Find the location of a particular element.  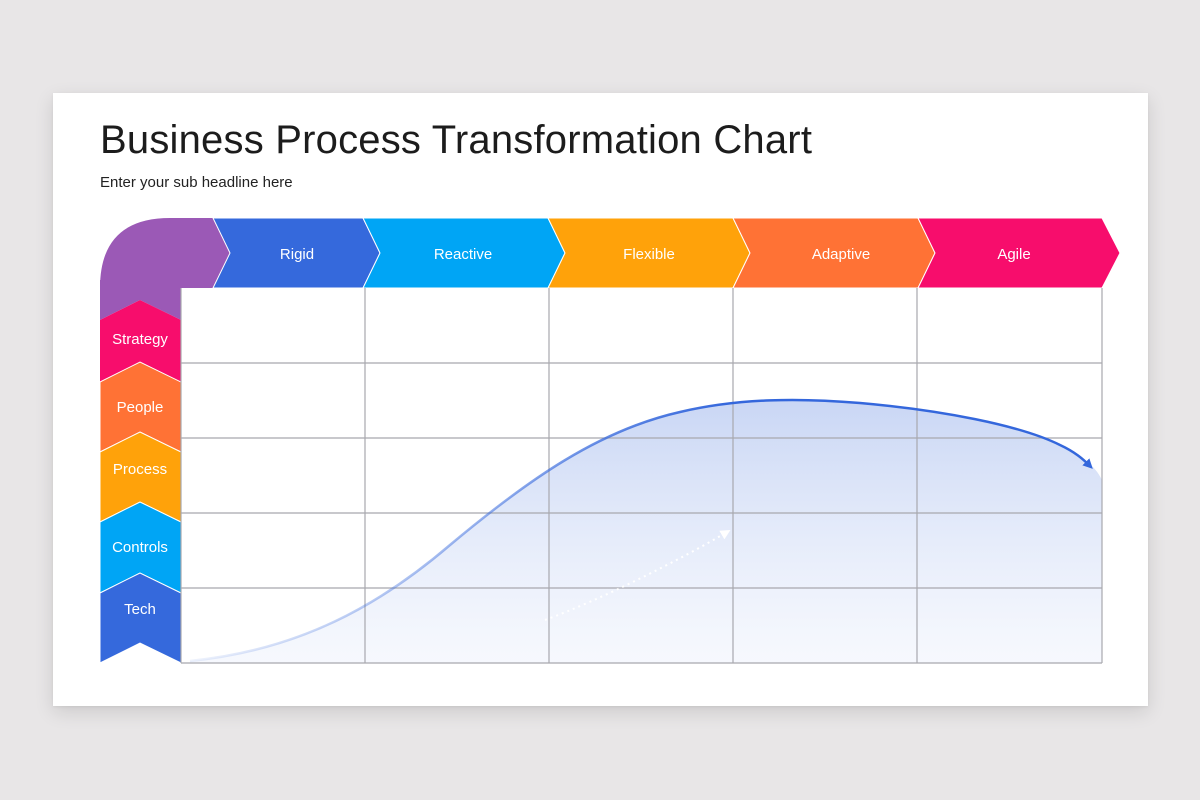

stage-reactive: Reactive is located at coordinates (464, 253).